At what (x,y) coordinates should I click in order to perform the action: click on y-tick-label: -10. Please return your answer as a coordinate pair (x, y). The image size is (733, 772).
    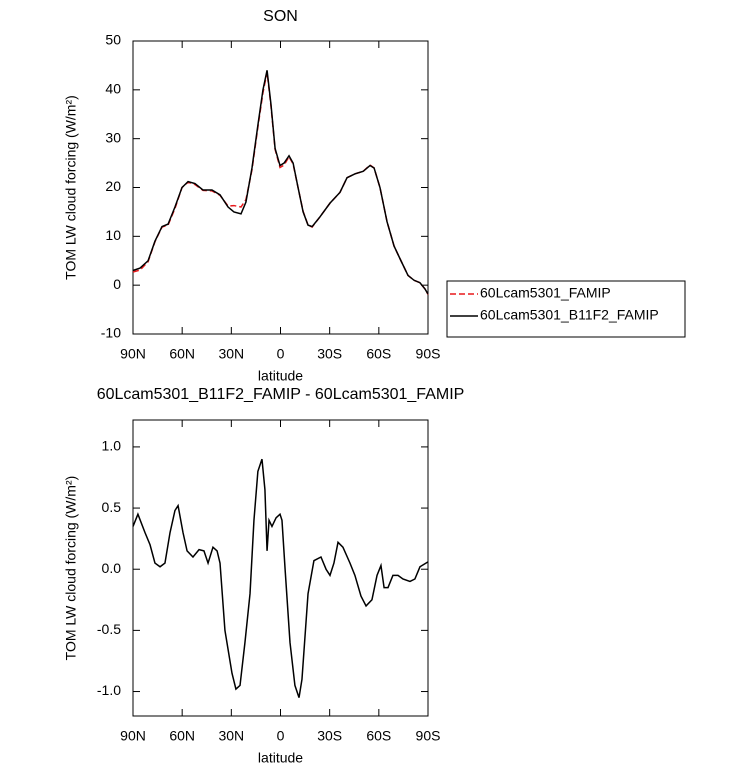
    Looking at the image, I should click on (111, 333).